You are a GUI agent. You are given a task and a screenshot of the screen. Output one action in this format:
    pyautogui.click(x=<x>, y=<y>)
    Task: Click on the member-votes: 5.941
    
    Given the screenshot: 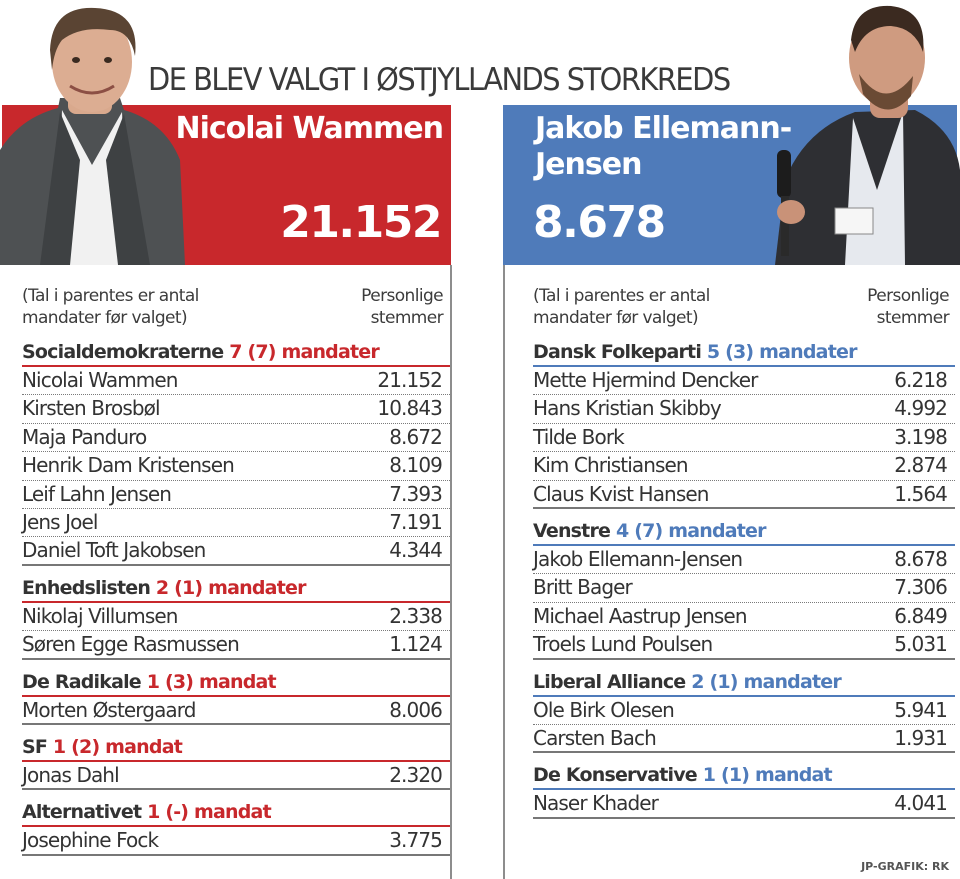 What is the action you would take?
    pyautogui.click(x=921, y=709)
    